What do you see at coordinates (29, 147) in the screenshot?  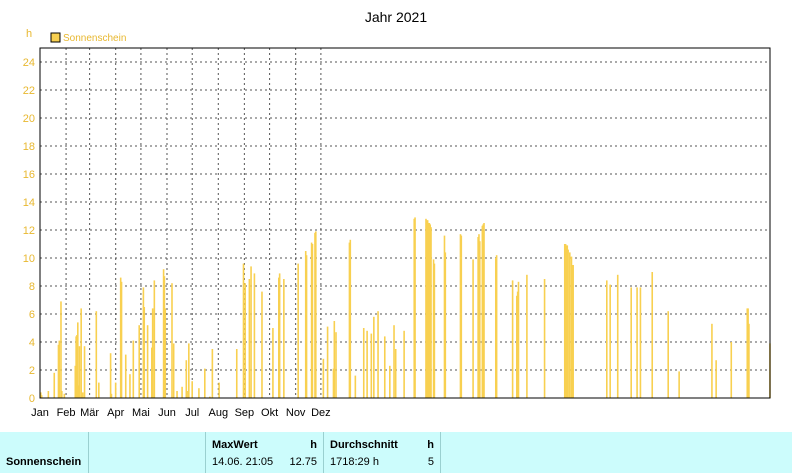 I see `y-tick-label: 18` at bounding box center [29, 147].